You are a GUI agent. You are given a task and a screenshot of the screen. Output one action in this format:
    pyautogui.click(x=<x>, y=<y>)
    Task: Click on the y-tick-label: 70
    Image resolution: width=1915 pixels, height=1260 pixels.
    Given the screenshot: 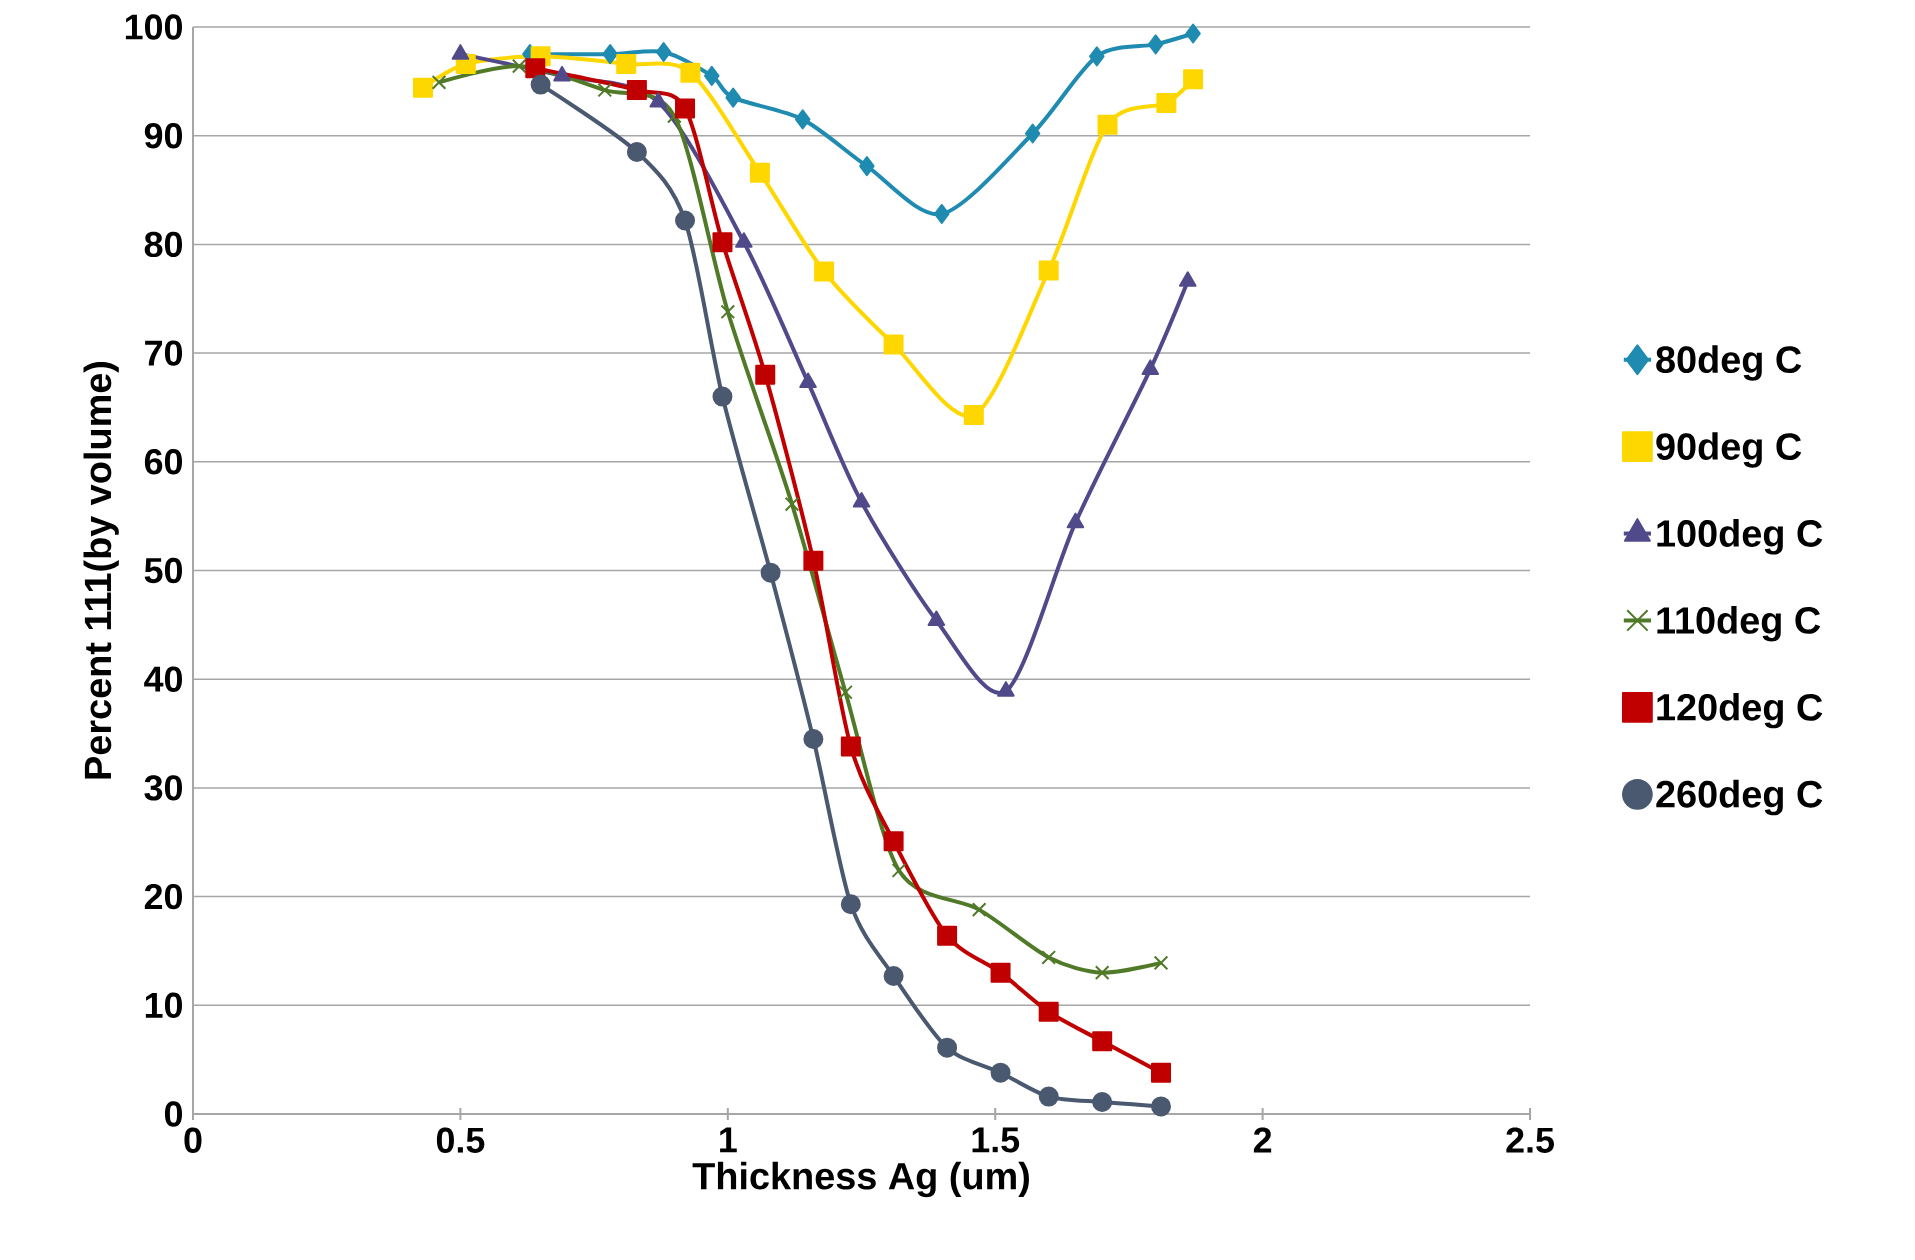 What is the action you would take?
    pyautogui.click(x=163, y=353)
    